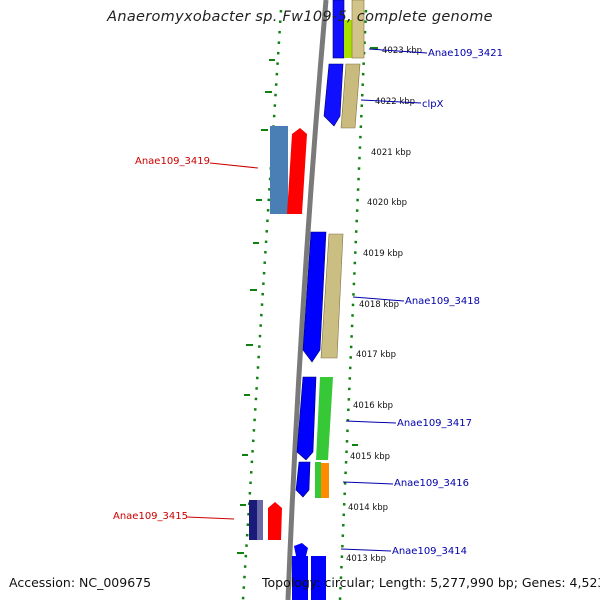 The image size is (600, 600). I want to click on gene-label-anae109-3418: Anae109_3418, so click(442, 301).